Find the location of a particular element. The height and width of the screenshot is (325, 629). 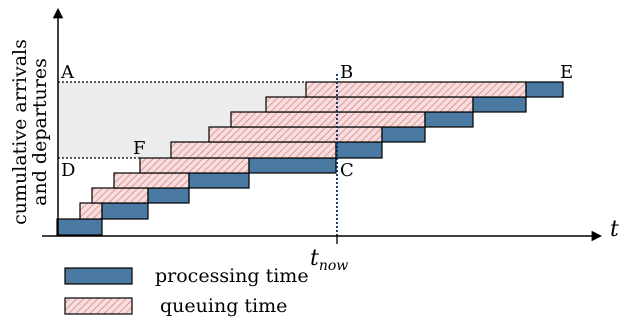

point-f-label: F is located at coordinates (139, 148).